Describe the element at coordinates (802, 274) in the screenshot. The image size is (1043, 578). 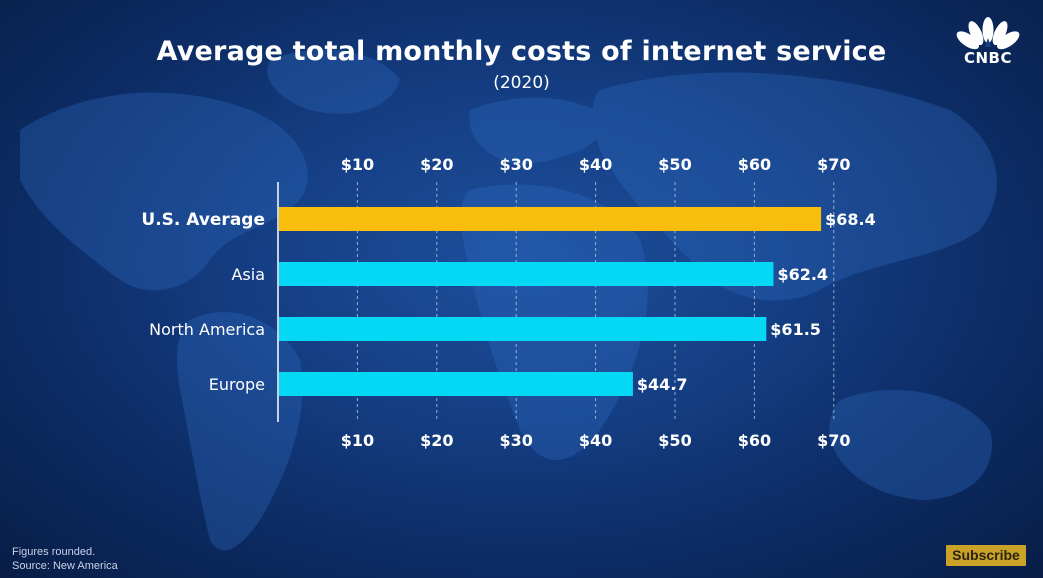
I see `value-label: $62.4` at that location.